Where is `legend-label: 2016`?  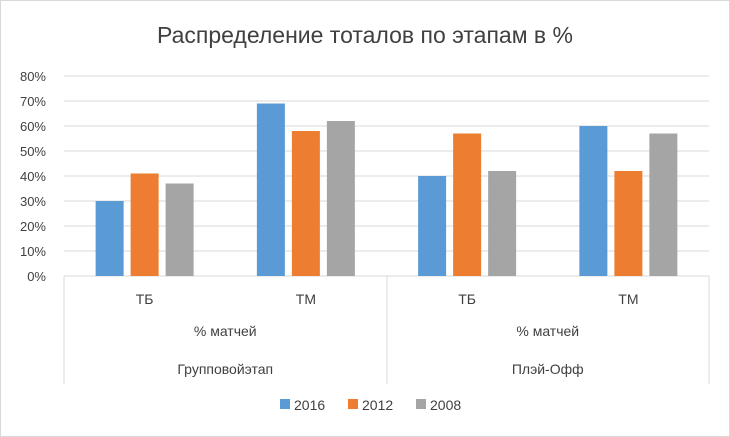 legend-label: 2016 is located at coordinates (309, 405).